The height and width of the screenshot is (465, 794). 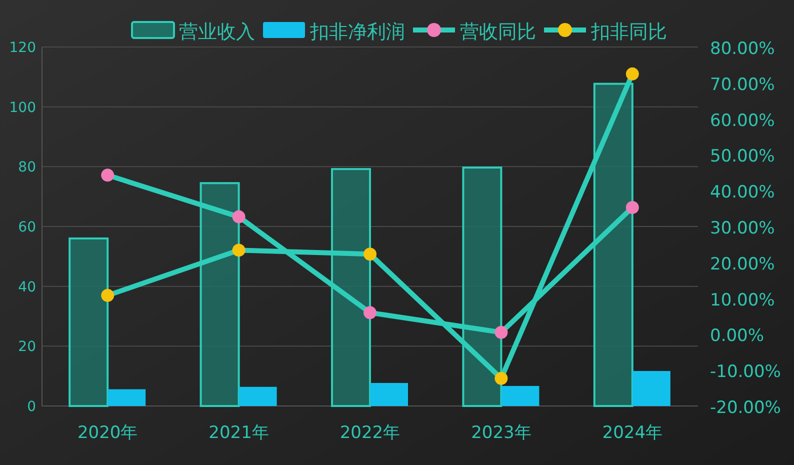 I want to click on y-tick-label: 120, so click(x=22, y=48).